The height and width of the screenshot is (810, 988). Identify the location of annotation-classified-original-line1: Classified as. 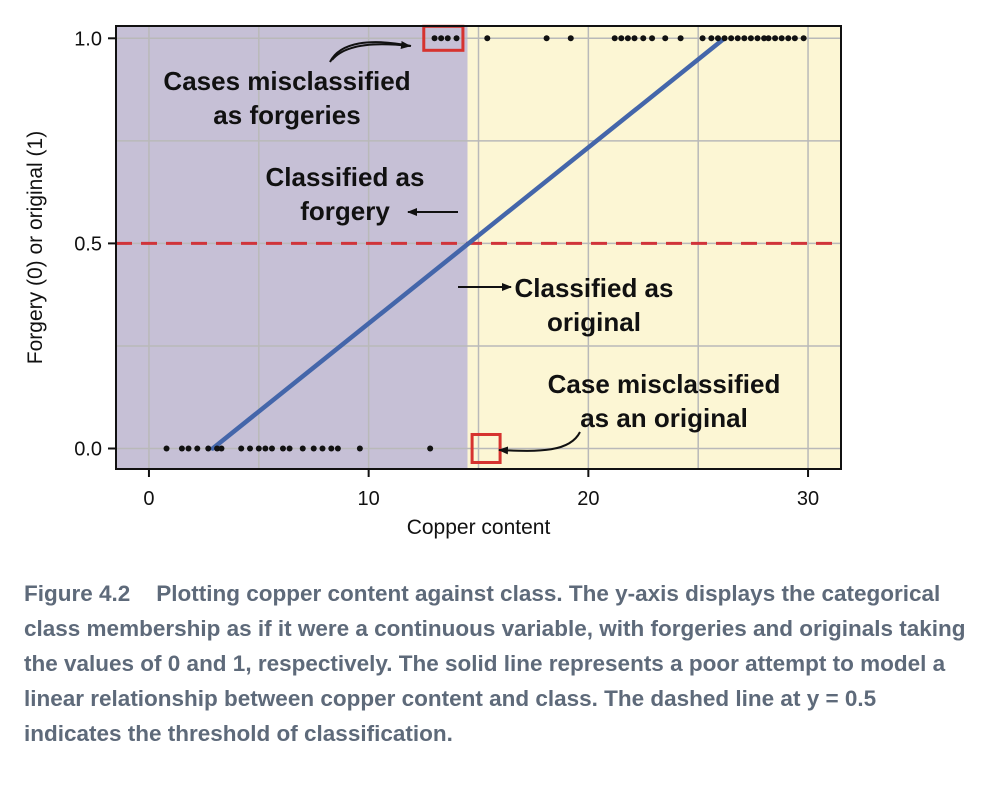
(594, 288).